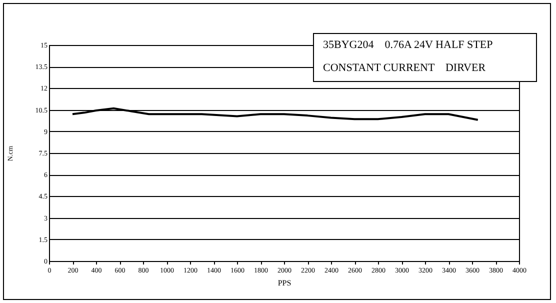 Image resolution: width=556 pixels, height=303 pixels. Describe the element at coordinates (408, 45) in the screenshot. I see `chart-title: 35BYG204 0.76A 24V HALF STEP` at that location.